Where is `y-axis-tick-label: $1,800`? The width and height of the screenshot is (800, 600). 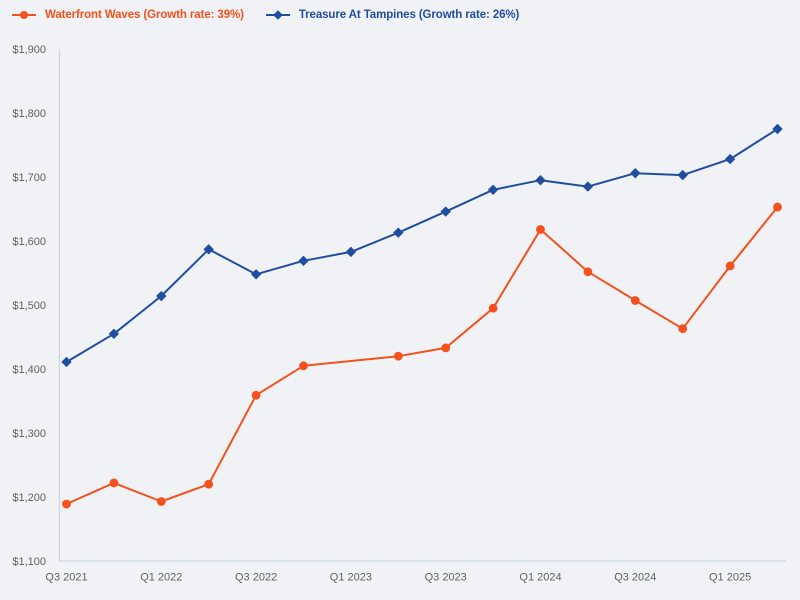 y-axis-tick-label: $1,800 is located at coordinates (29, 114).